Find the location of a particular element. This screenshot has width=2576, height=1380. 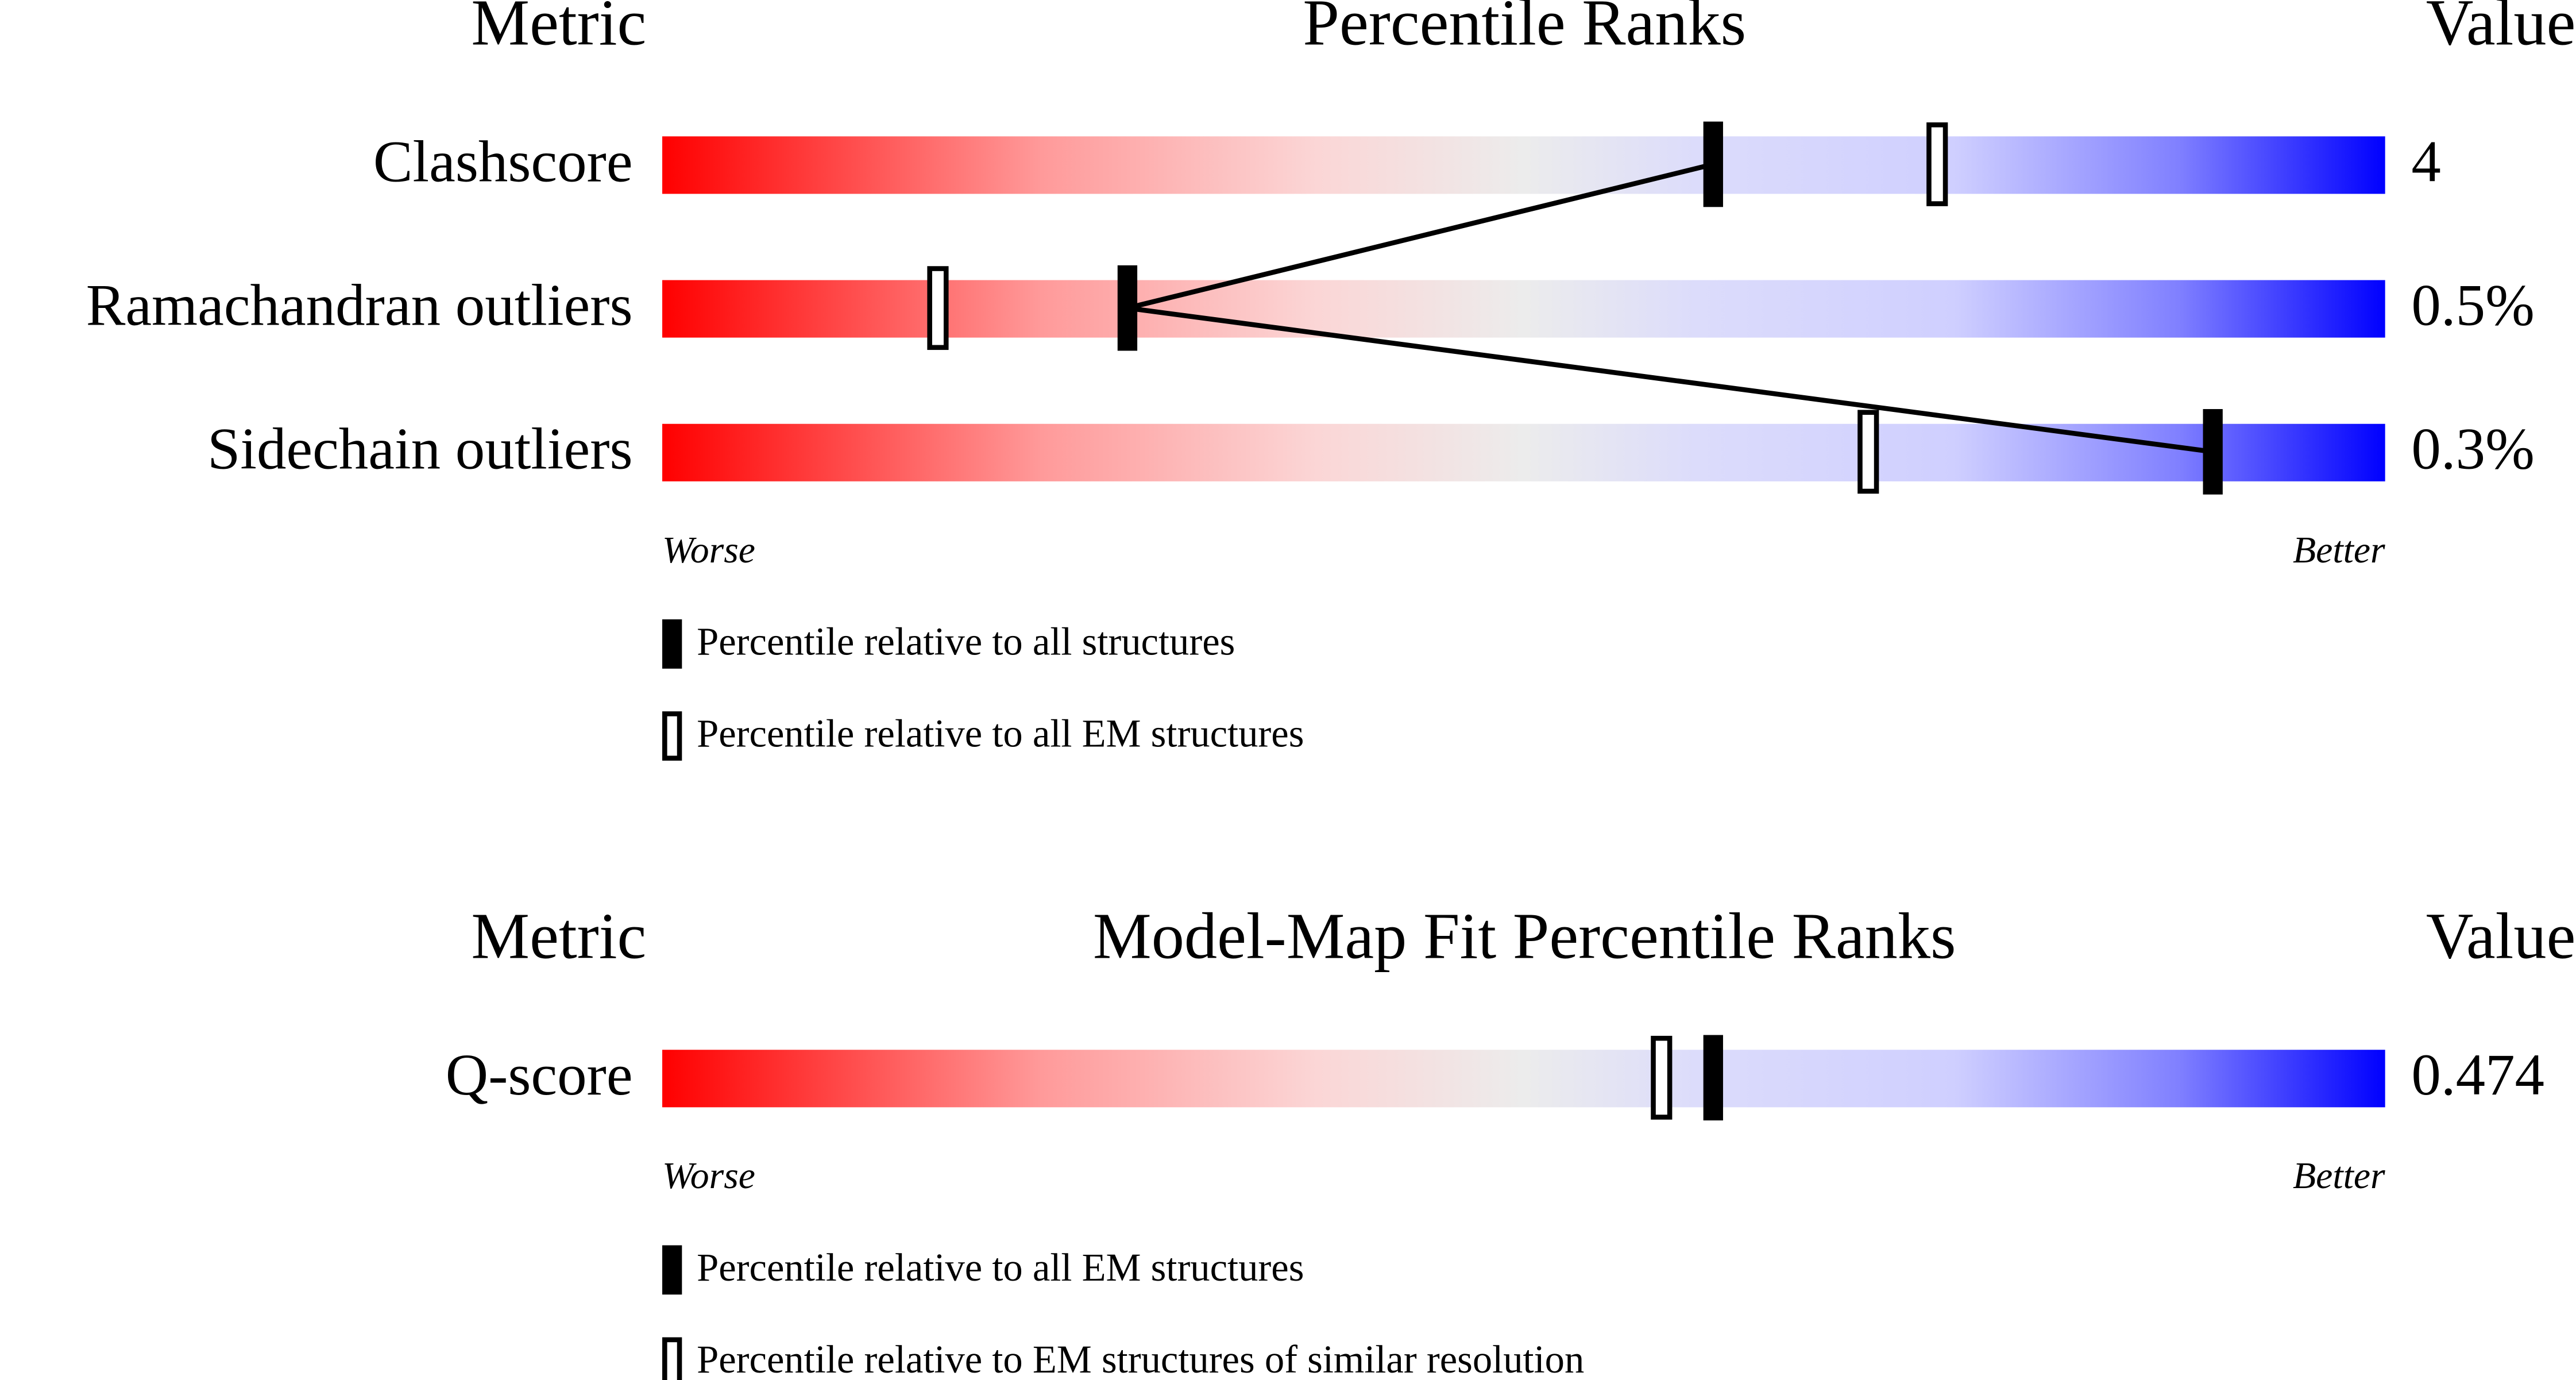

metric-value: 0.5% is located at coordinates (2472, 305).